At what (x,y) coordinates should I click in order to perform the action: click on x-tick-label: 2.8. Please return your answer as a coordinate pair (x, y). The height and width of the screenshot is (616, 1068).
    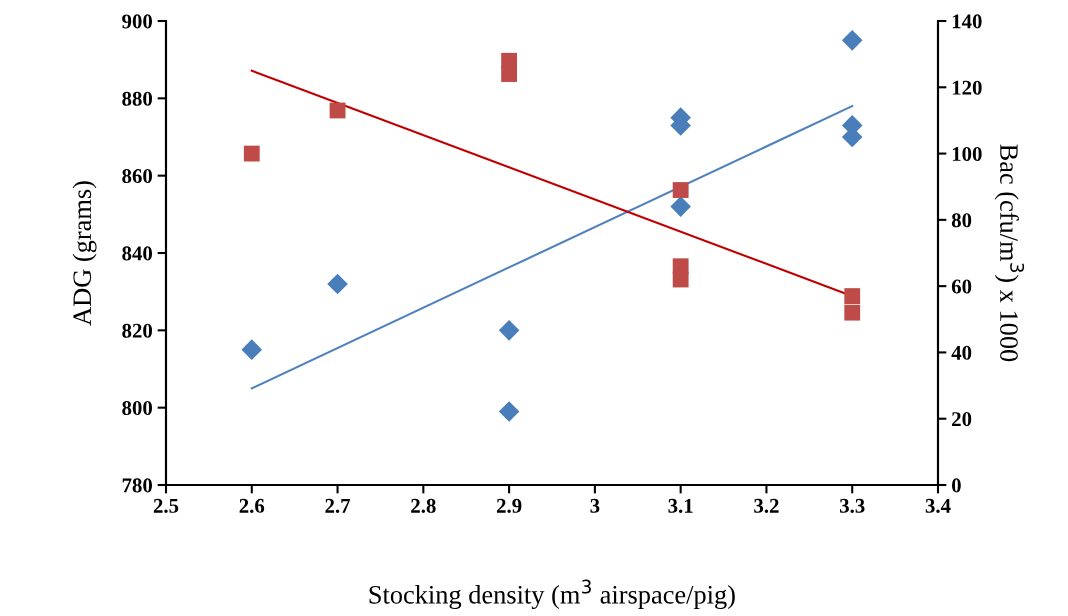
    Looking at the image, I should click on (423, 505).